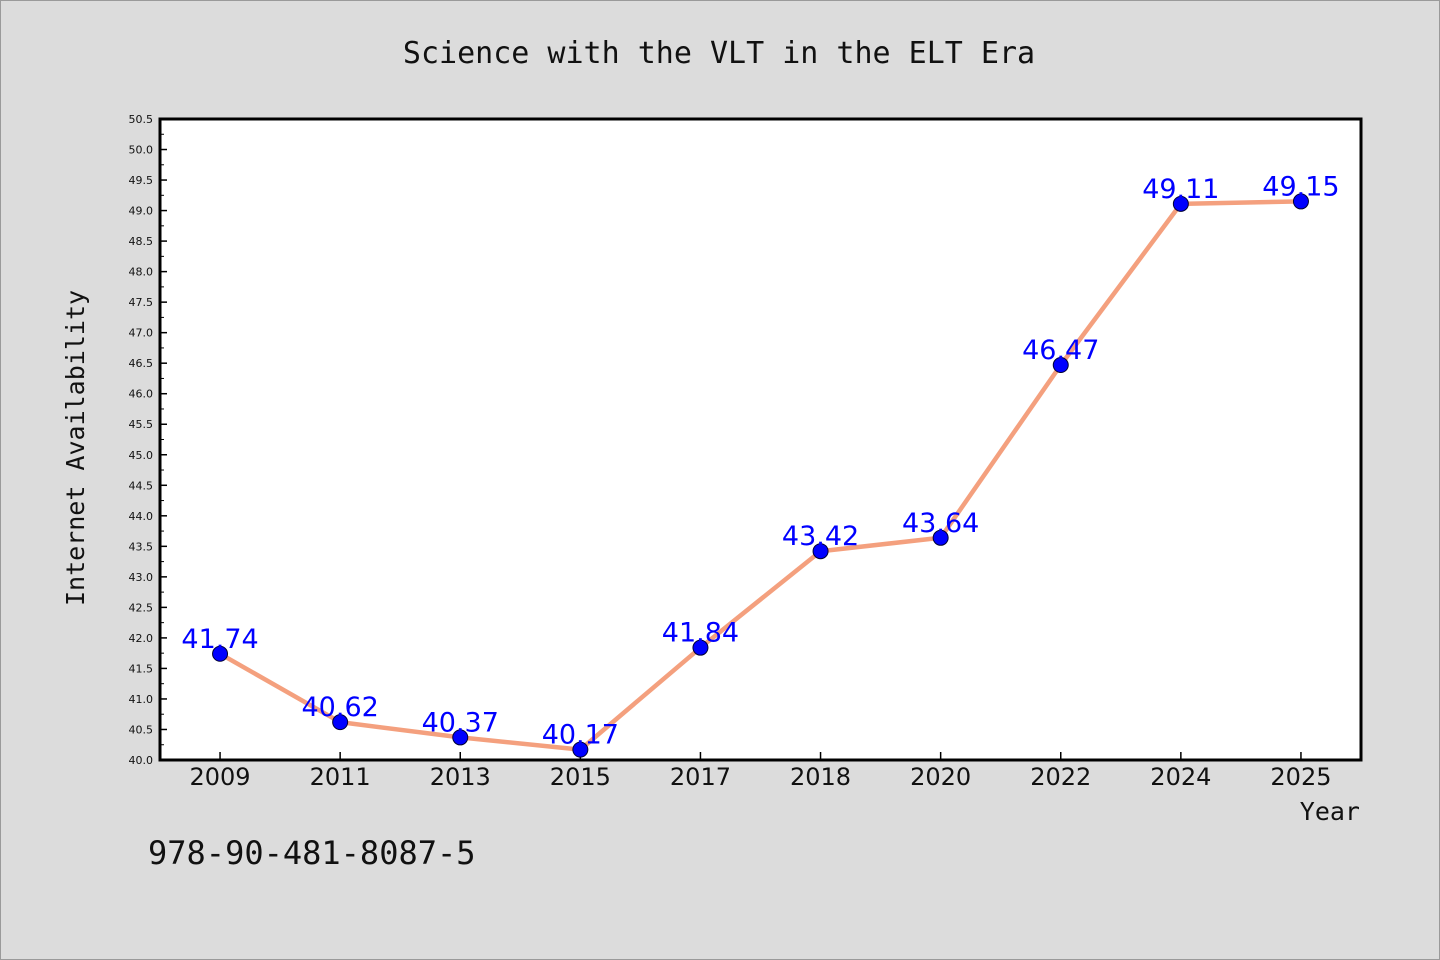  What do you see at coordinates (141, 211) in the screenshot?
I see `y-tick-label: 49.0` at bounding box center [141, 211].